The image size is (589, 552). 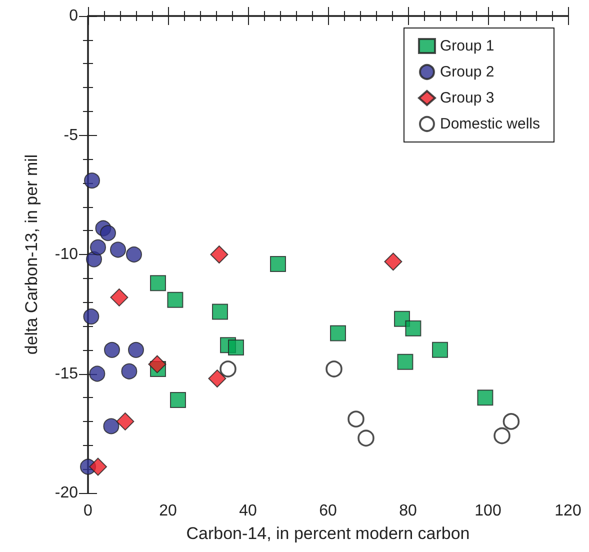 What do you see at coordinates (490, 124) in the screenshot?
I see `legend-label: Domestic wells` at bounding box center [490, 124].